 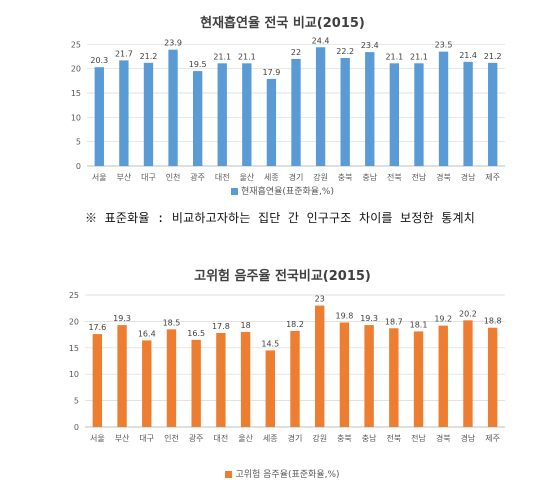 What do you see at coordinates (370, 45) in the screenshot?
I see `data-label: 23.4` at bounding box center [370, 45].